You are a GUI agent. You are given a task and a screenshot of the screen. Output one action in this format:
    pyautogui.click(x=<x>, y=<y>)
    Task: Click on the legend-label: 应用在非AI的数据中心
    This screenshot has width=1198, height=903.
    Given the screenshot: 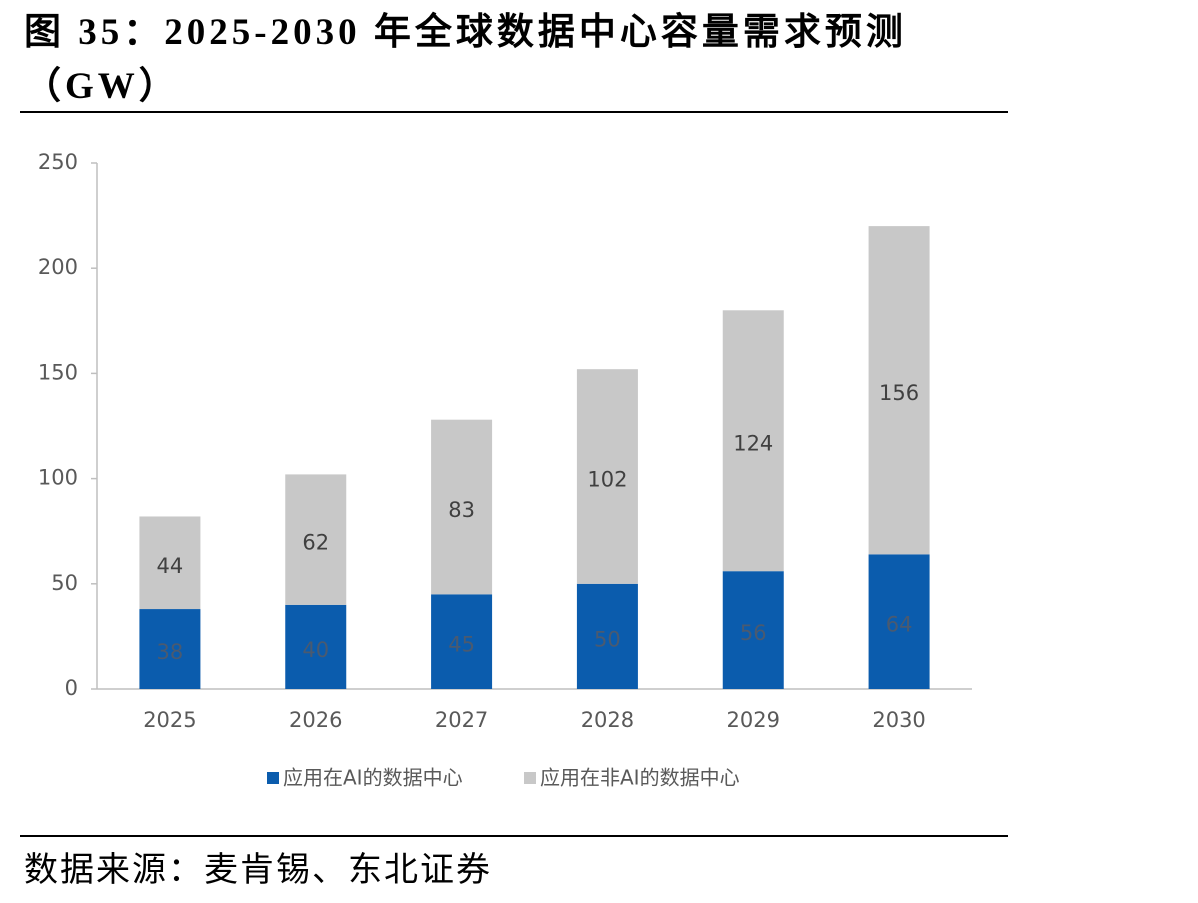 What is the action you would take?
    pyautogui.click(x=640, y=778)
    